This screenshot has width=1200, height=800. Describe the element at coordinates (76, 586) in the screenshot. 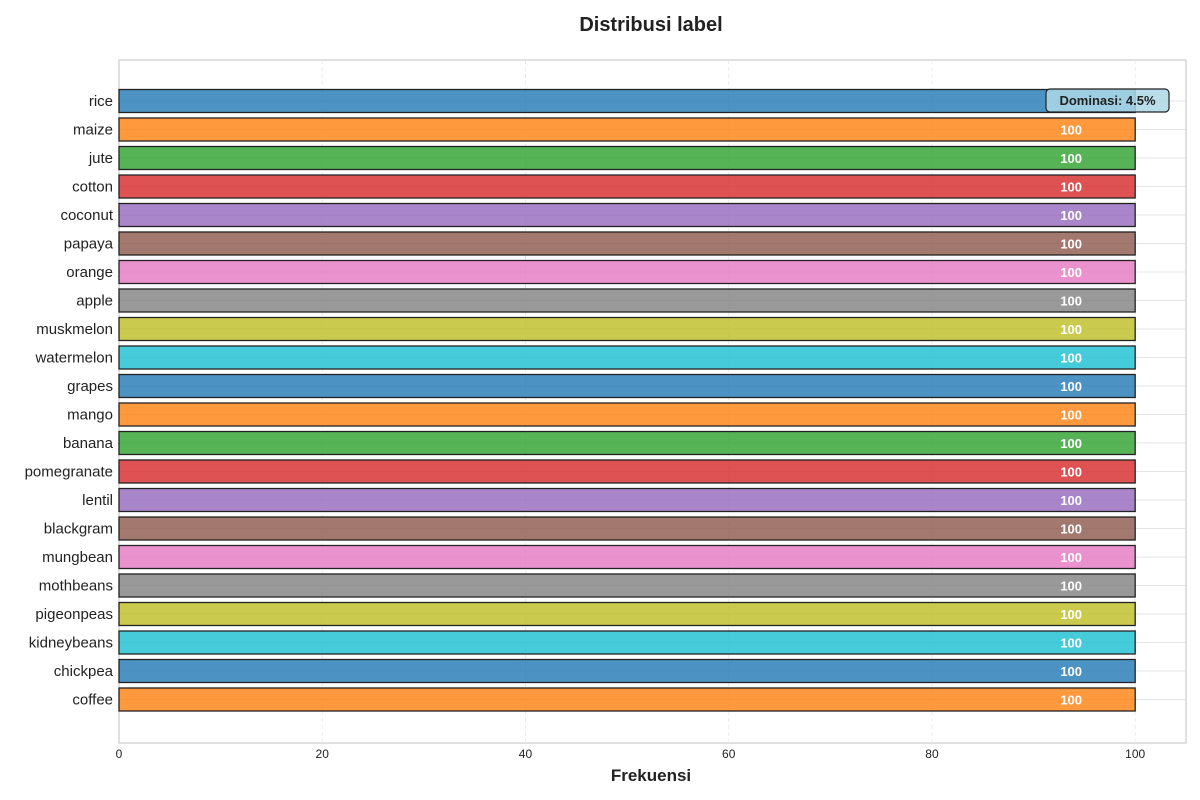

I see `category-label: mothbeans` at that location.